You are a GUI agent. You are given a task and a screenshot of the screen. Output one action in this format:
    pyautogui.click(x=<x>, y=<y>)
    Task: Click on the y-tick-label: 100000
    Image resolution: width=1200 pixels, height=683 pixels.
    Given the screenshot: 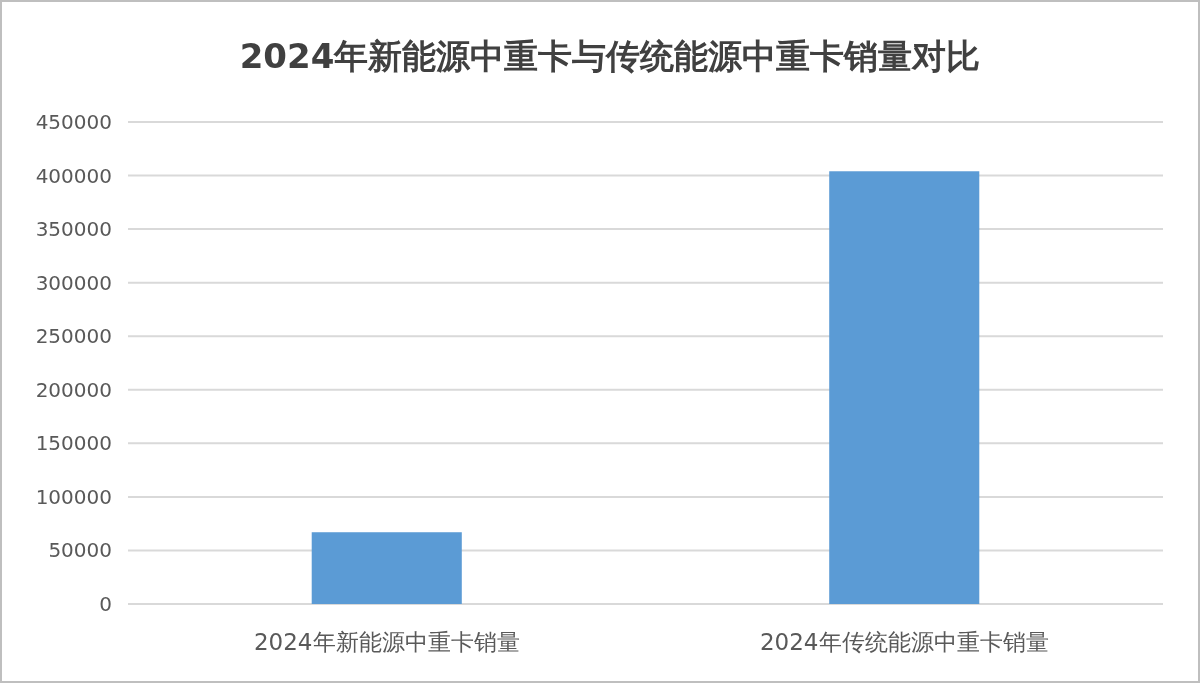 What is the action you would take?
    pyautogui.click(x=73, y=496)
    